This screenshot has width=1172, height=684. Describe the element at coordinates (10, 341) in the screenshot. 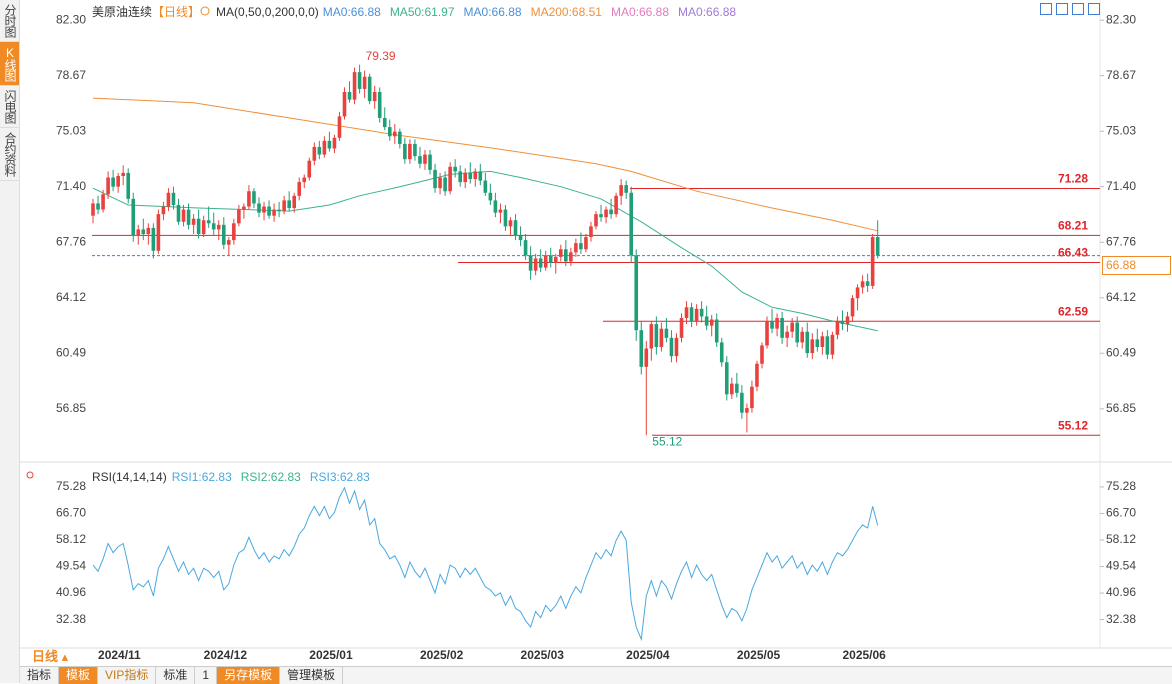

I see `sidebar: 分时图 K线图 闪电图 合约资料` at that location.